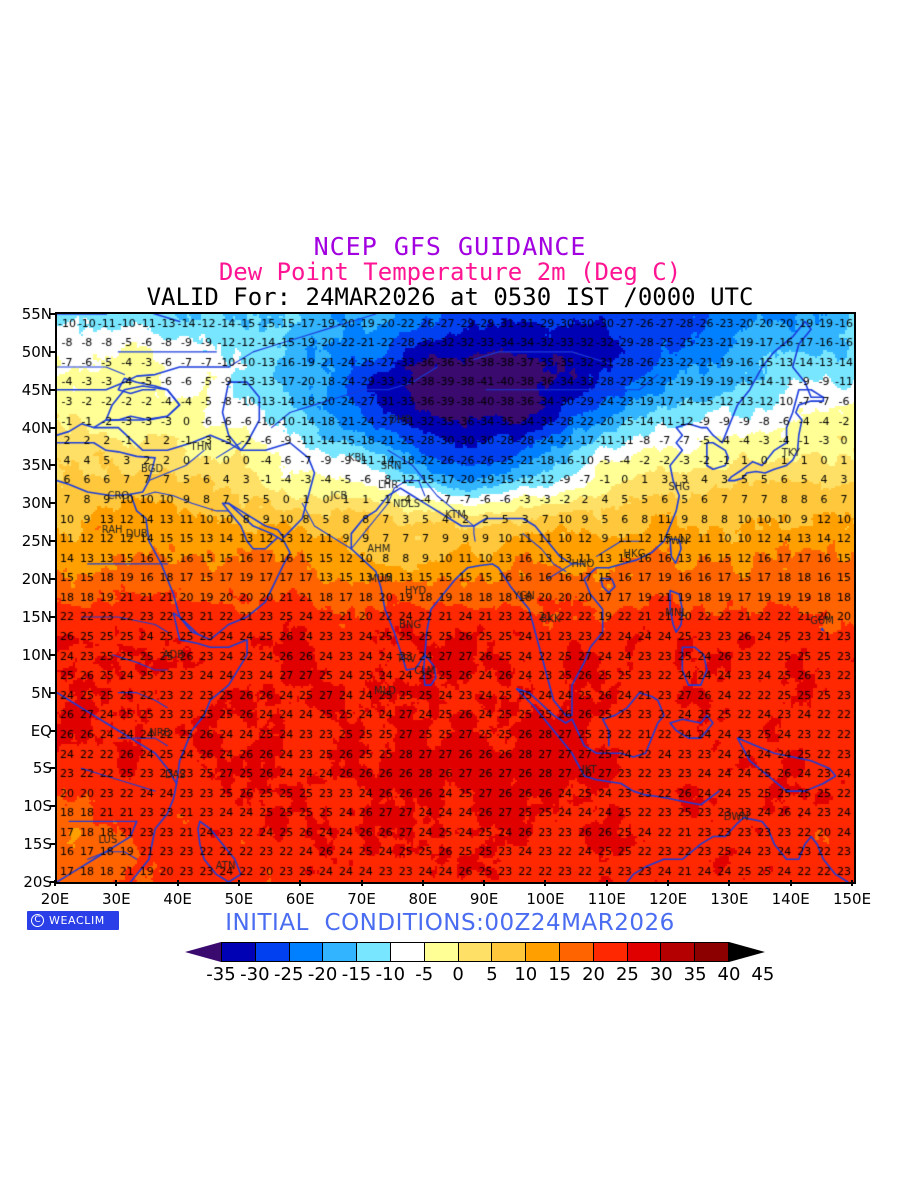  What do you see at coordinates (36, 579) in the screenshot?
I see `latitude-tick-label: 20N` at bounding box center [36, 579].